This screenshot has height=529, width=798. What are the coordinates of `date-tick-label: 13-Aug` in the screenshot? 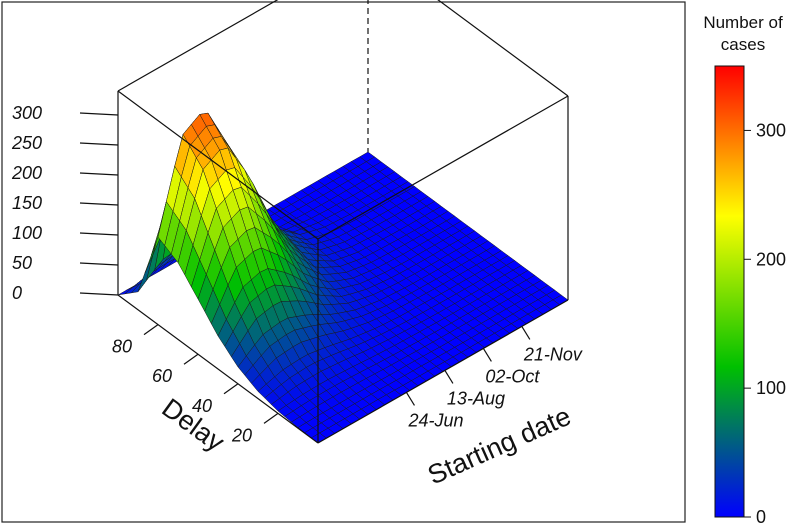 It's located at (476, 398).